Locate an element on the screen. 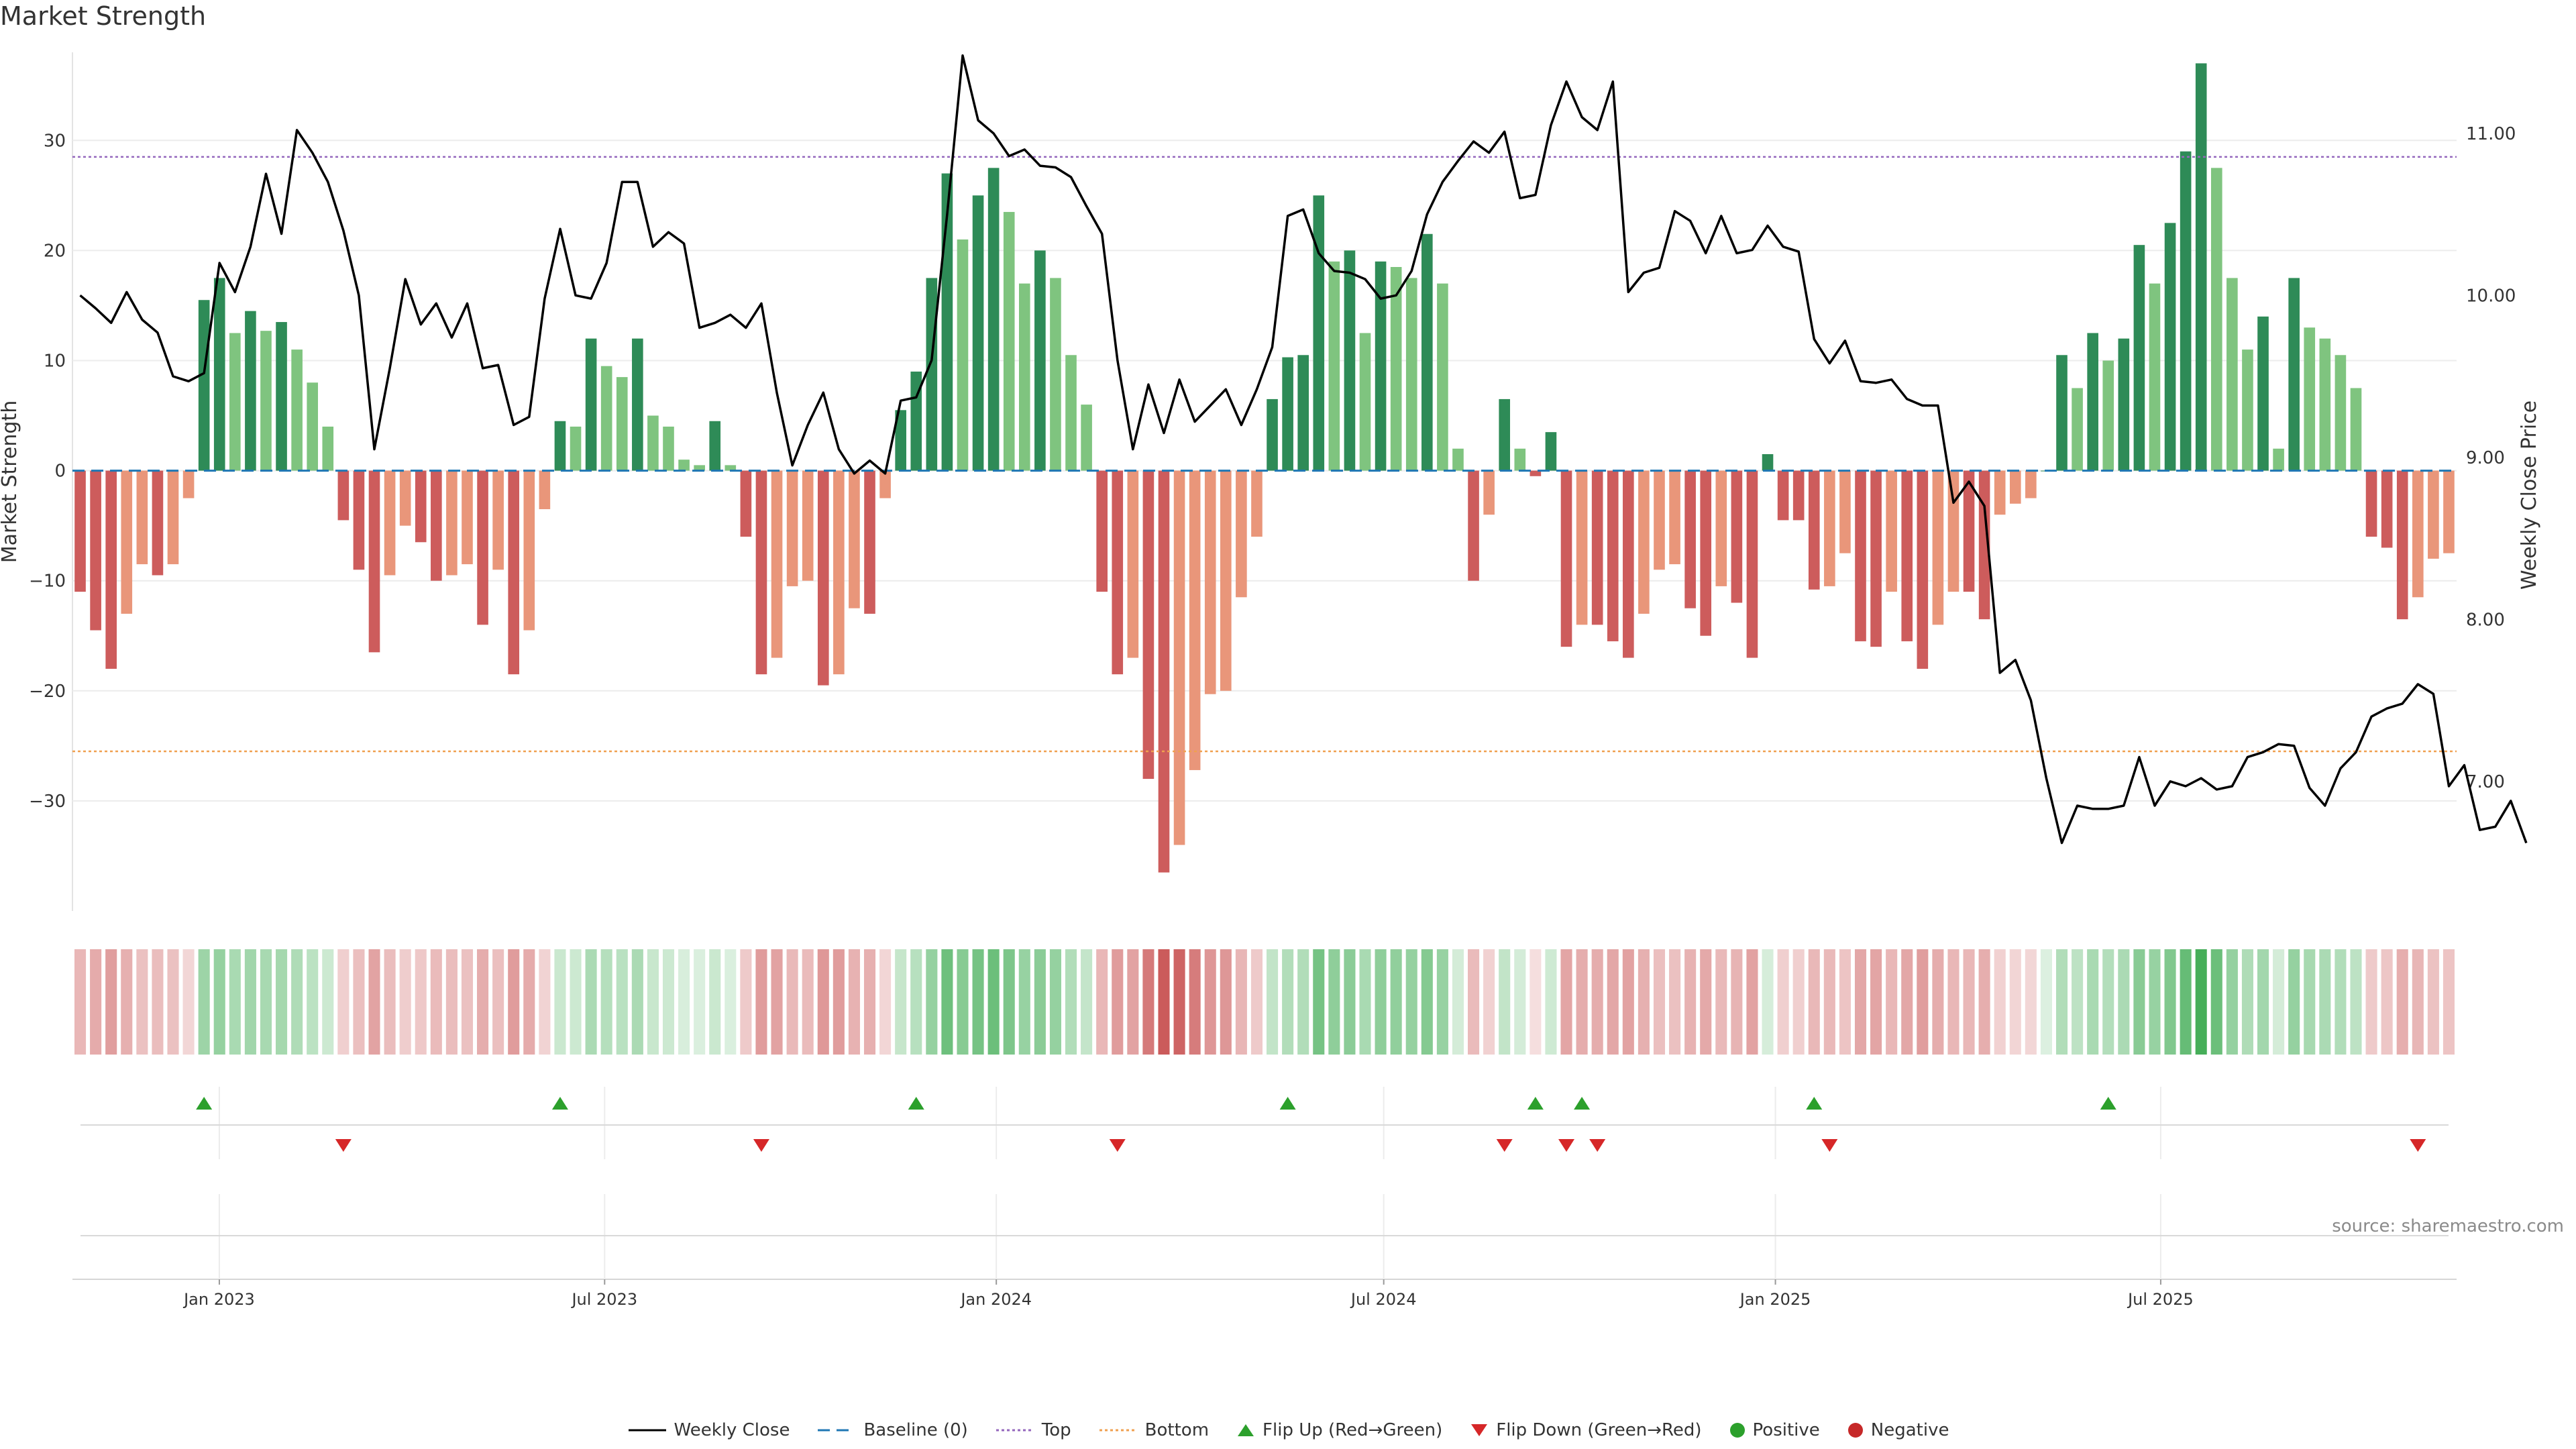 This screenshot has height=1449, width=2576. y-tick-label: 0 is located at coordinates (60, 472).